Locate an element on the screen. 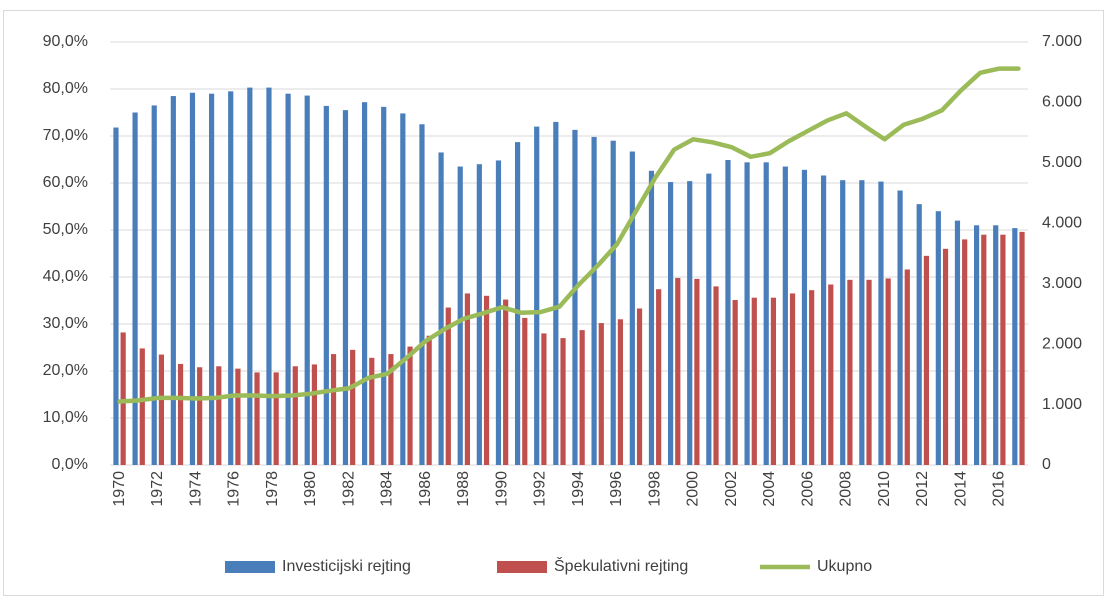 The width and height of the screenshot is (1109, 600). x-tick-label: 2004 is located at coordinates (769, 489).